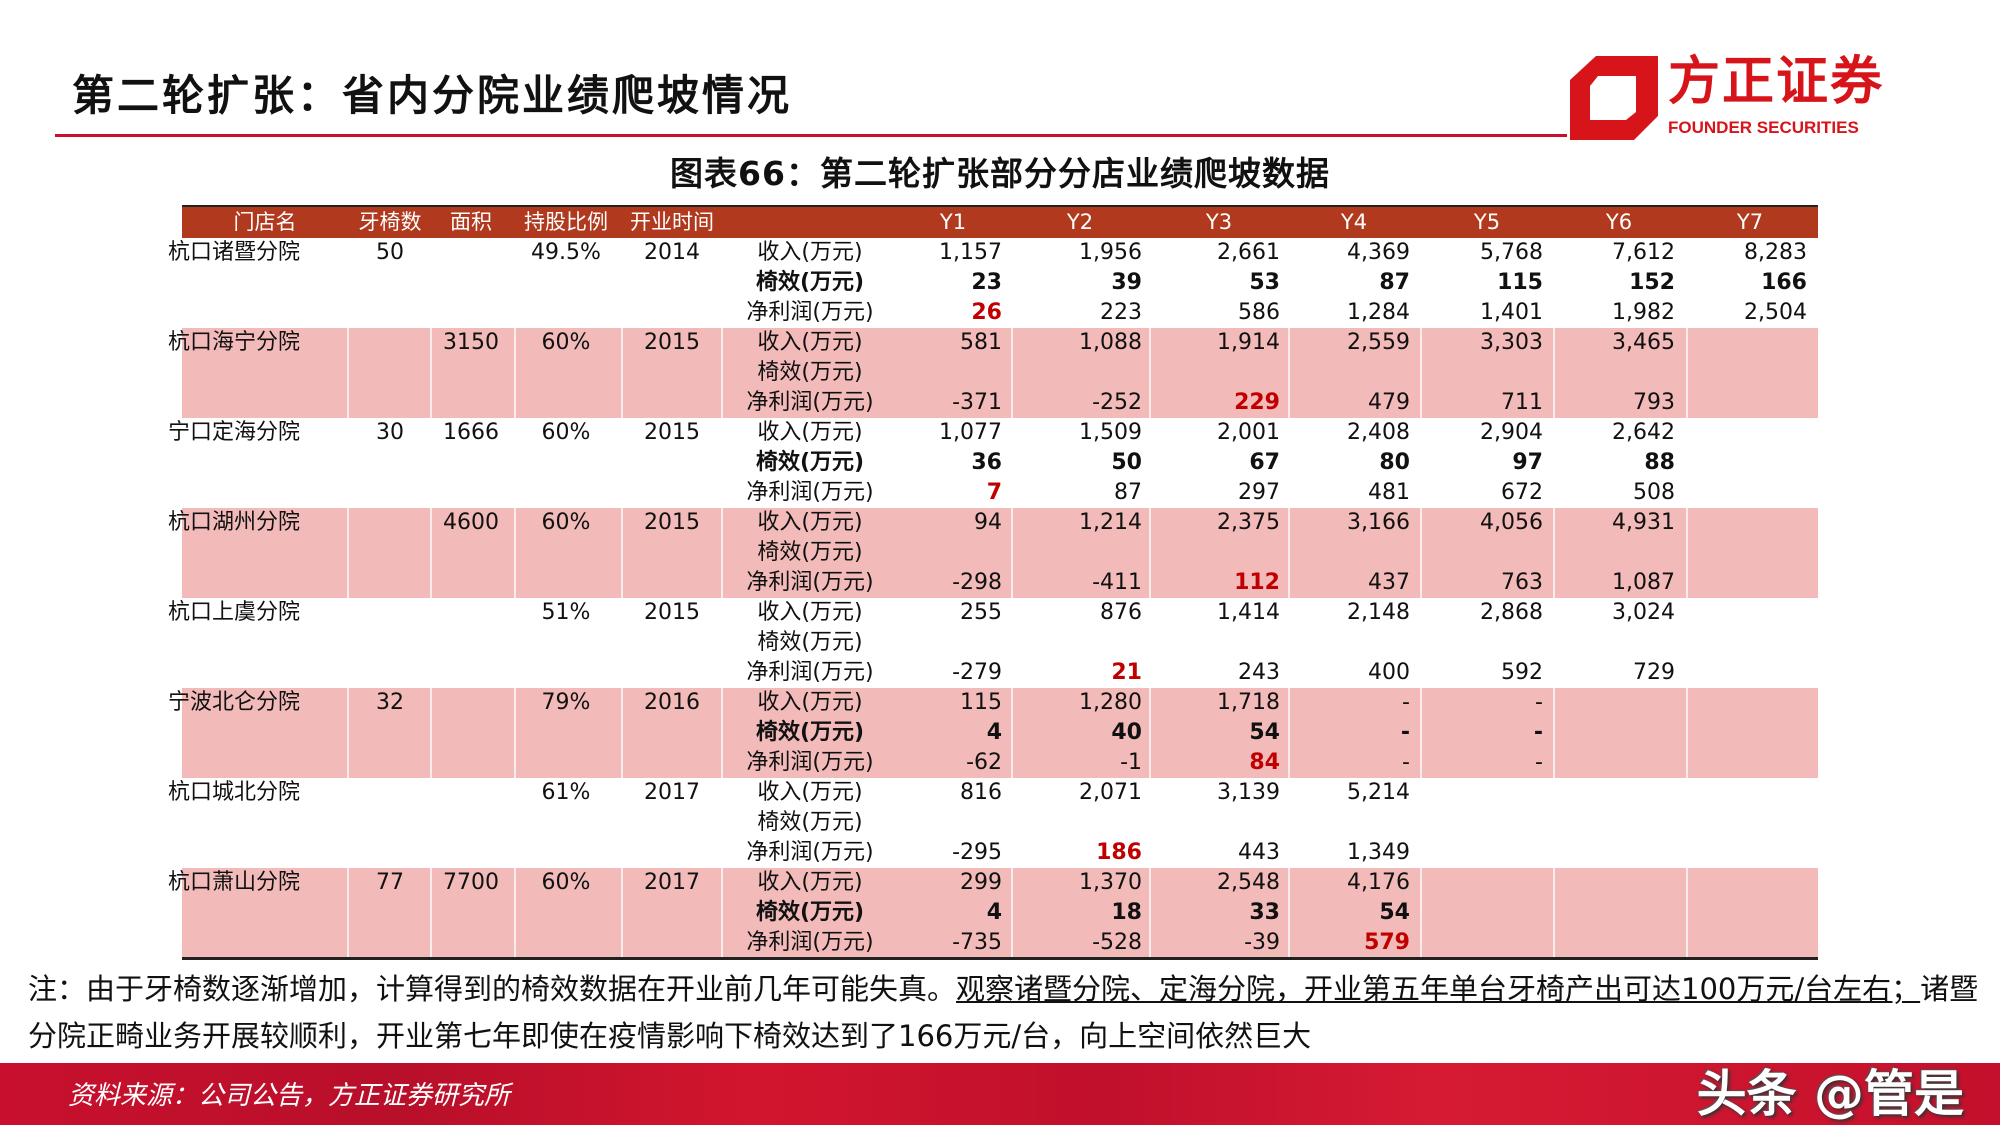 This screenshot has width=2000, height=1125. What do you see at coordinates (1378, 792) in the screenshot?
I see `metric-value: 5,214` at bounding box center [1378, 792].